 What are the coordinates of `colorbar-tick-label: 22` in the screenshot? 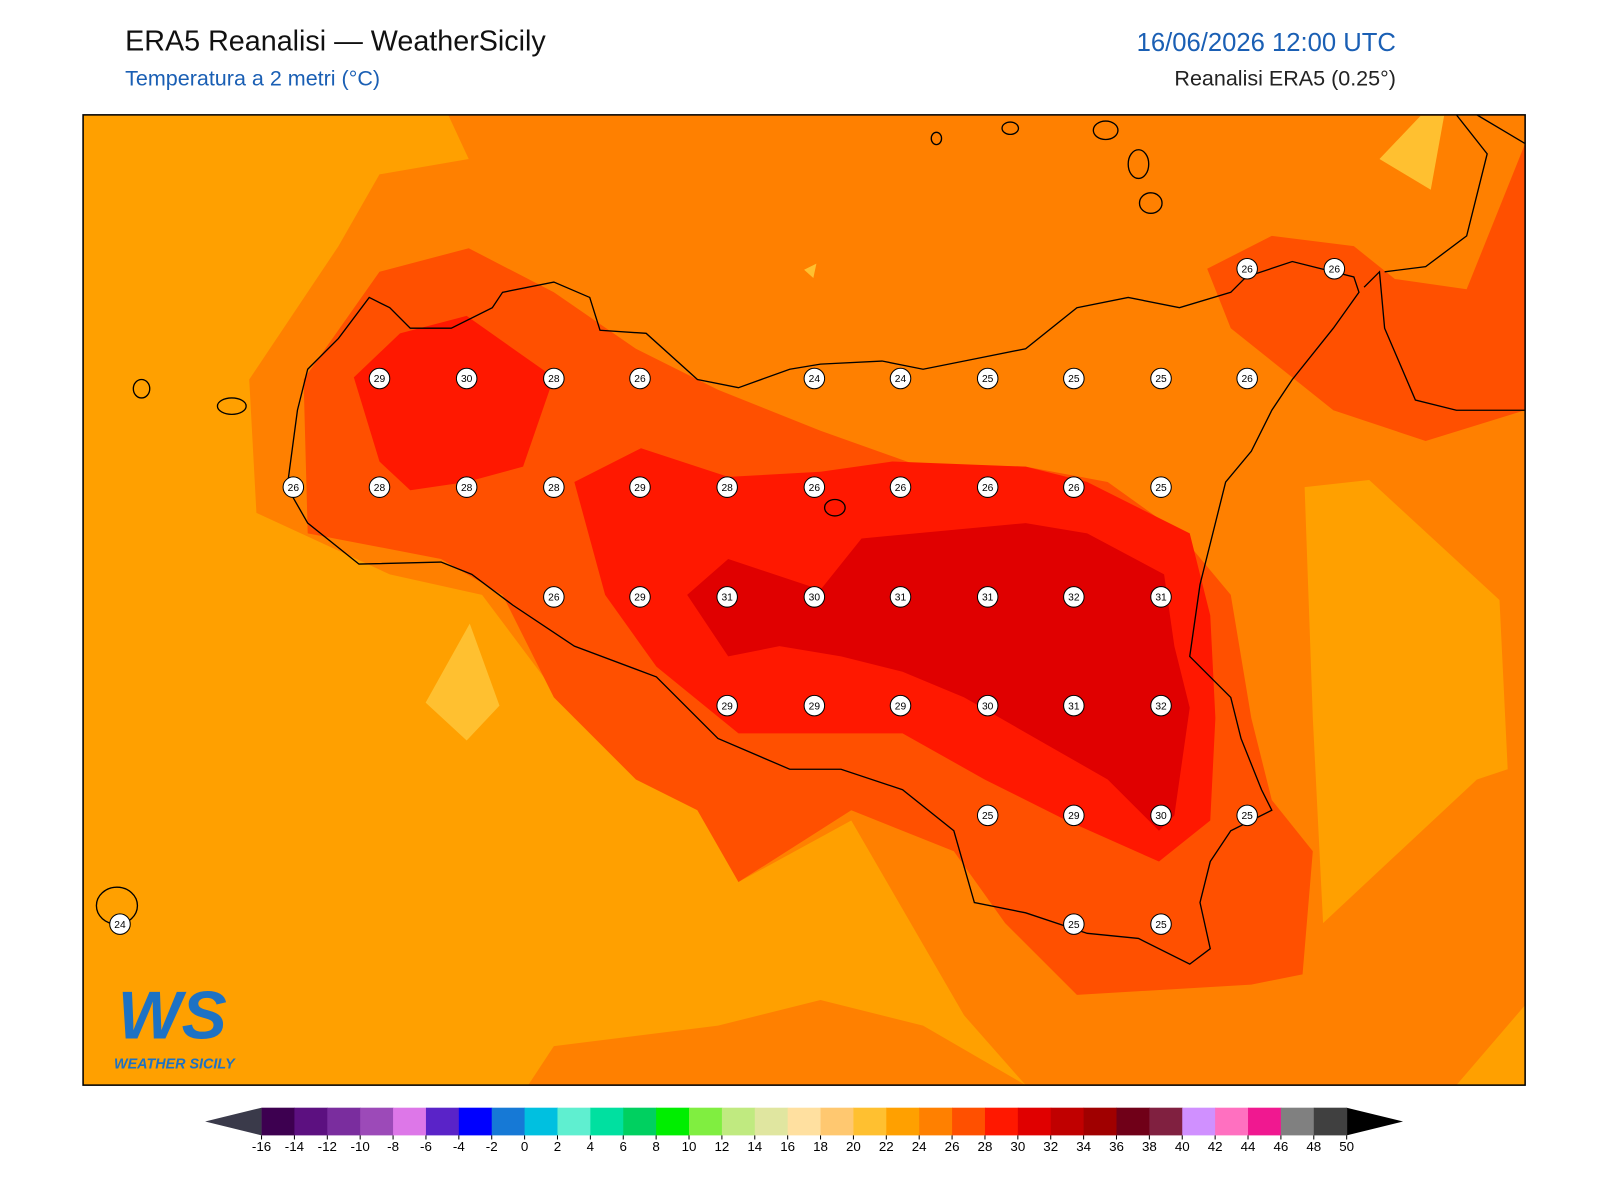 It's located at (886, 1146).